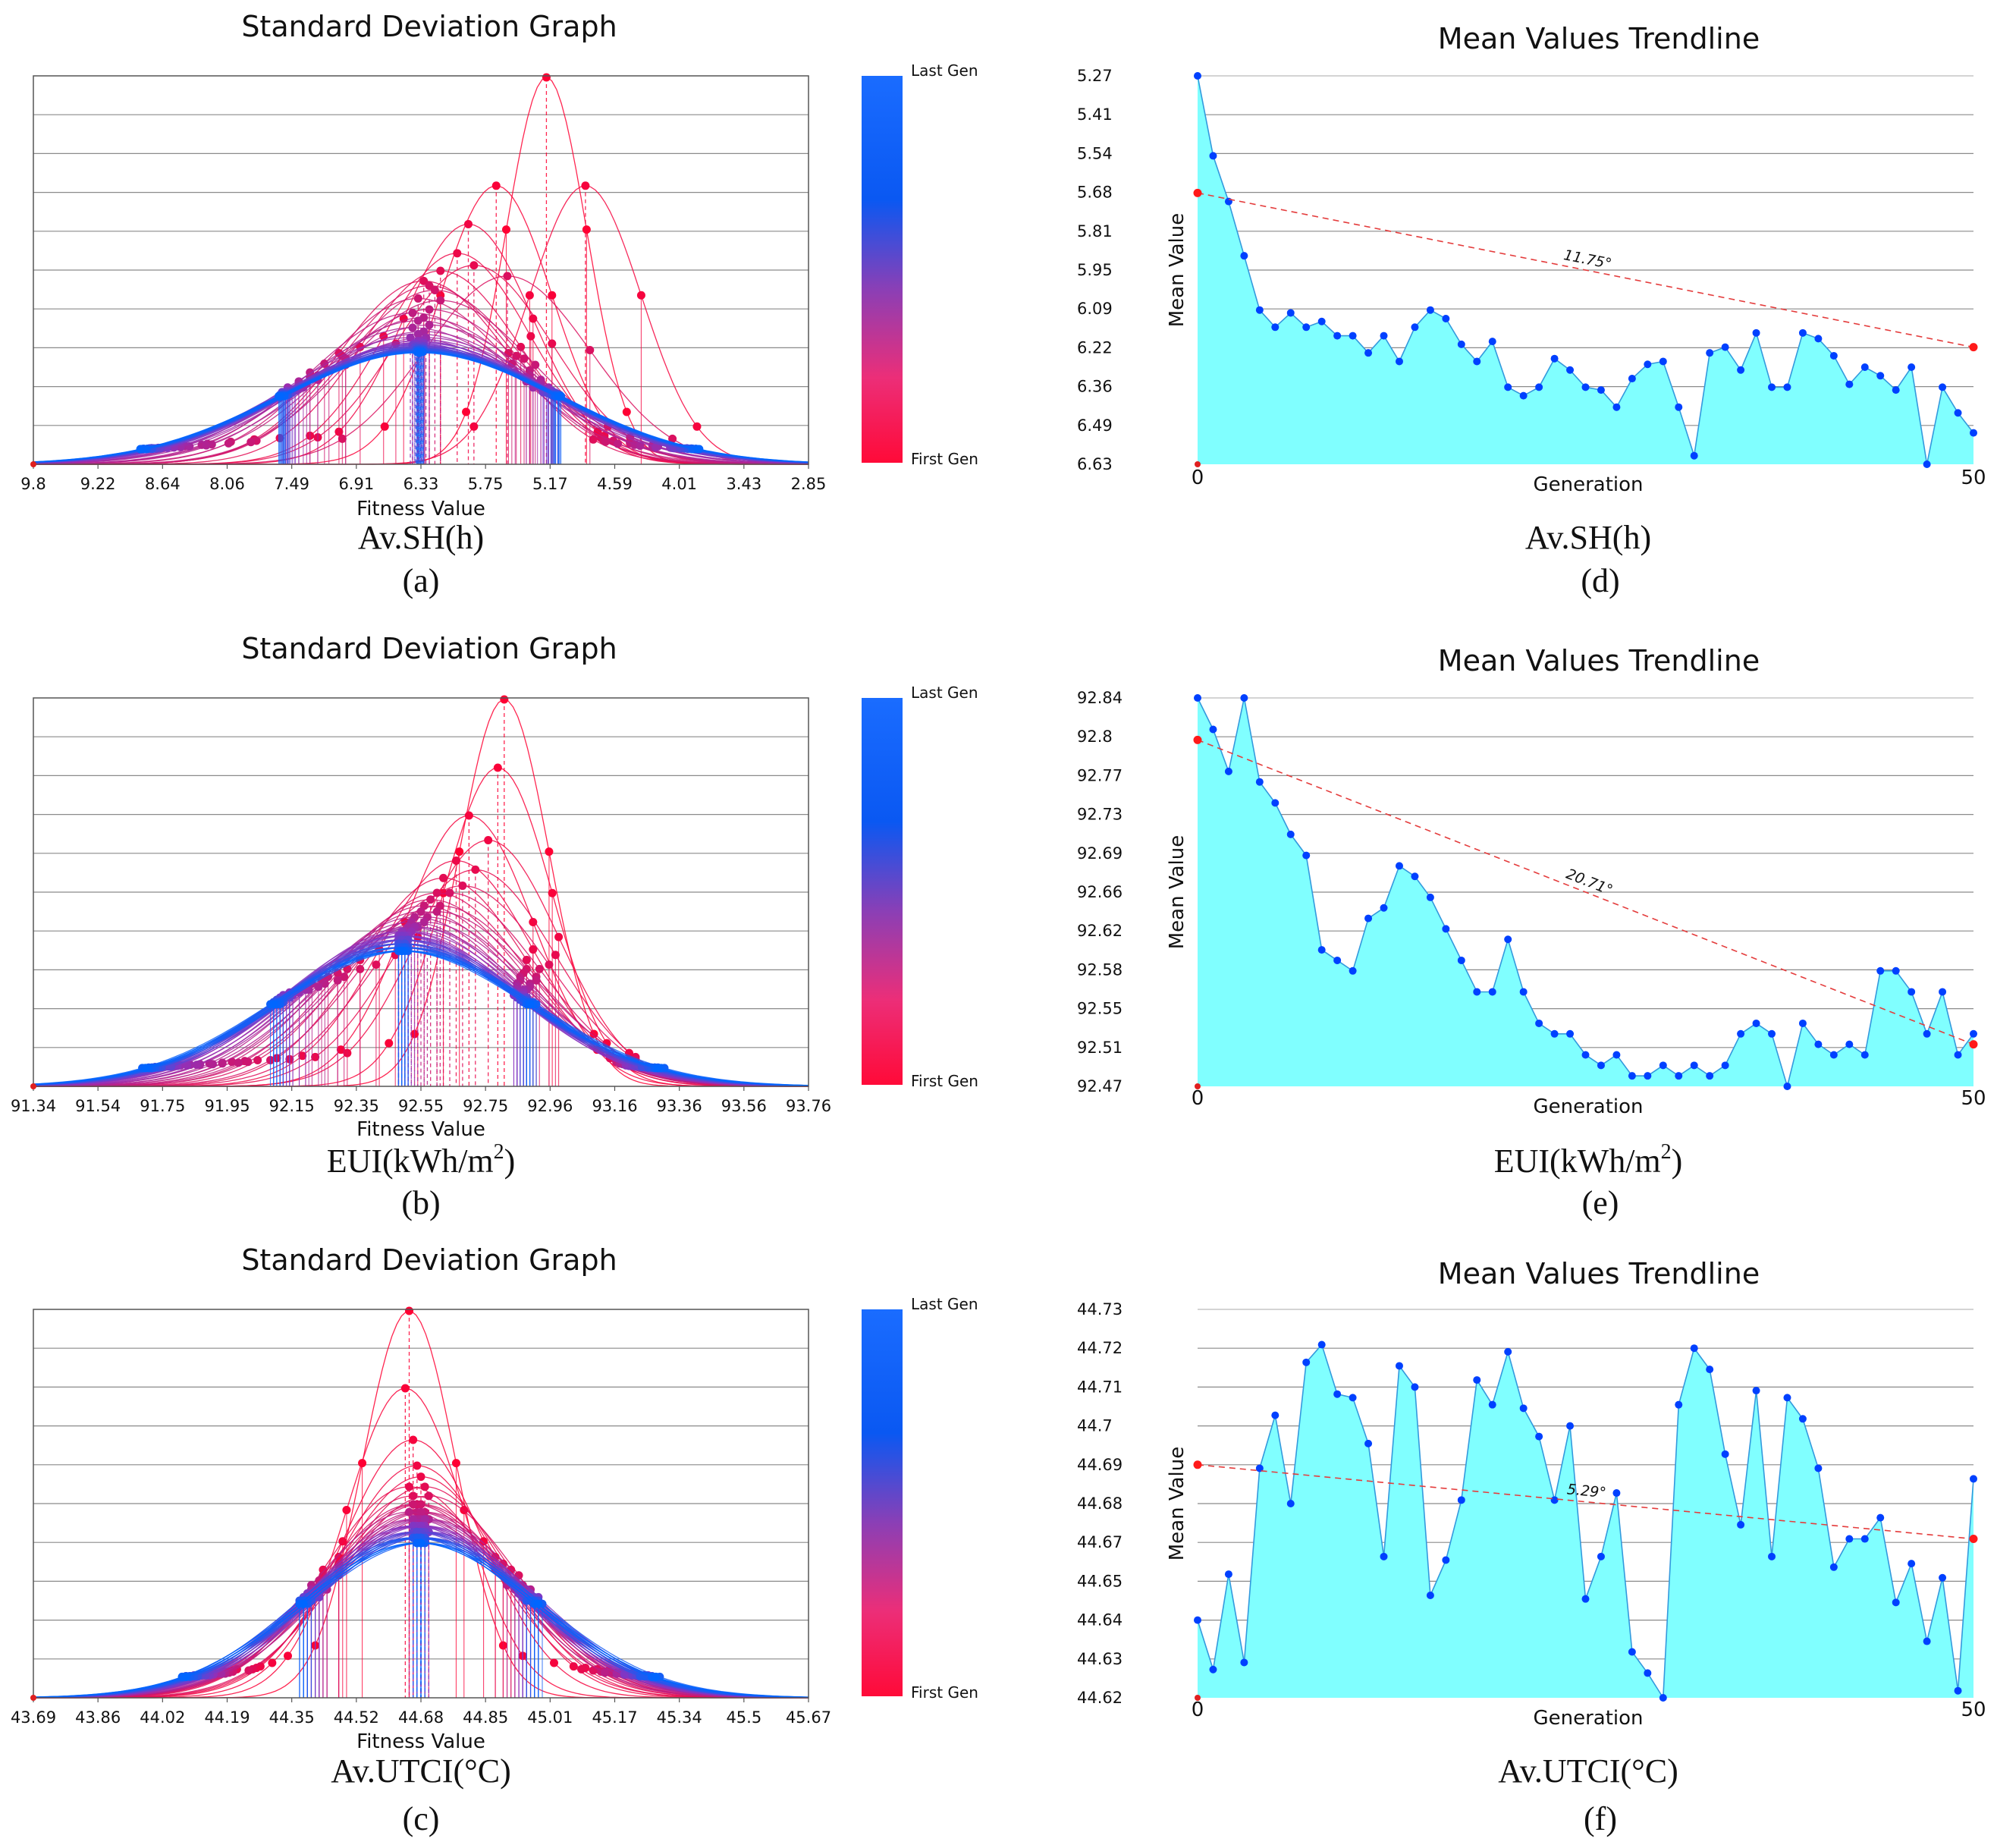 The height and width of the screenshot is (1848, 1997). What do you see at coordinates (485, 1106) in the screenshot?
I see `x-tick-label: 92.75` at bounding box center [485, 1106].